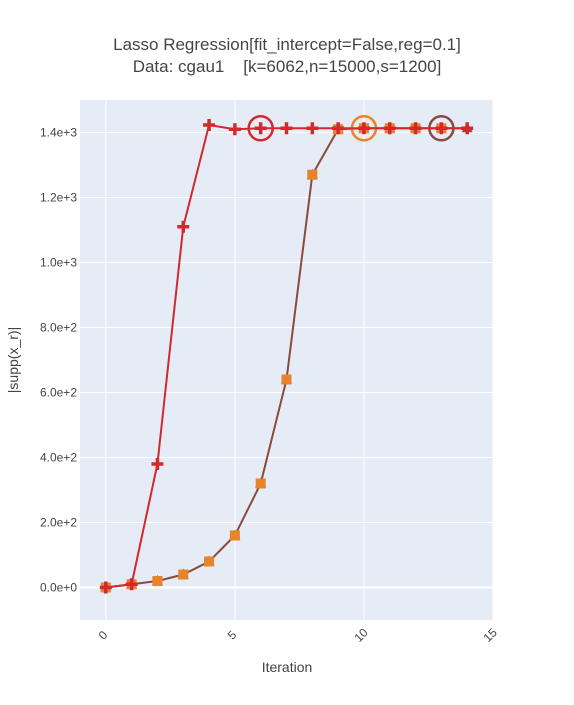 The width and height of the screenshot is (574, 705). What do you see at coordinates (58, 263) in the screenshot?
I see `y-tick-label: 1.0e+3` at bounding box center [58, 263].